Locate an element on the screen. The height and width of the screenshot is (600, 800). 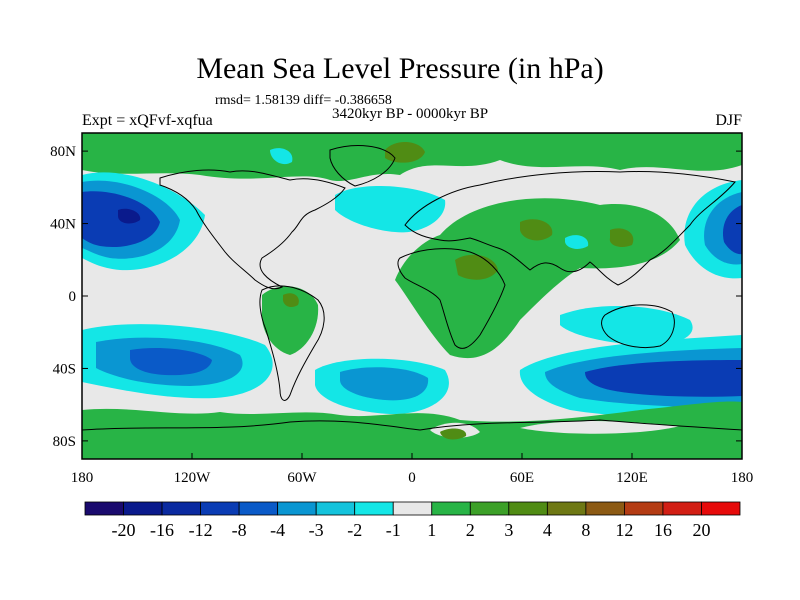
y-tick-label: 80N is located at coordinates (63, 152).